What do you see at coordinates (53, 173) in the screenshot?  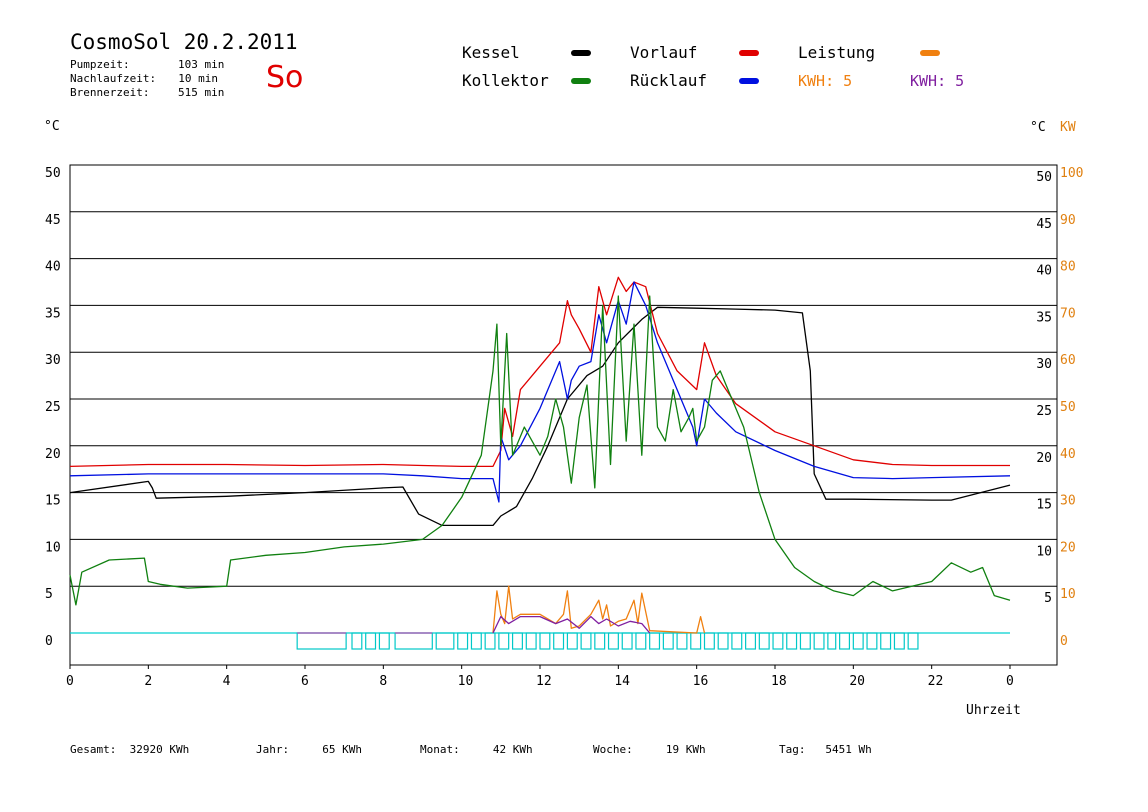 I see `y-left-tick-50: 50` at bounding box center [53, 173].